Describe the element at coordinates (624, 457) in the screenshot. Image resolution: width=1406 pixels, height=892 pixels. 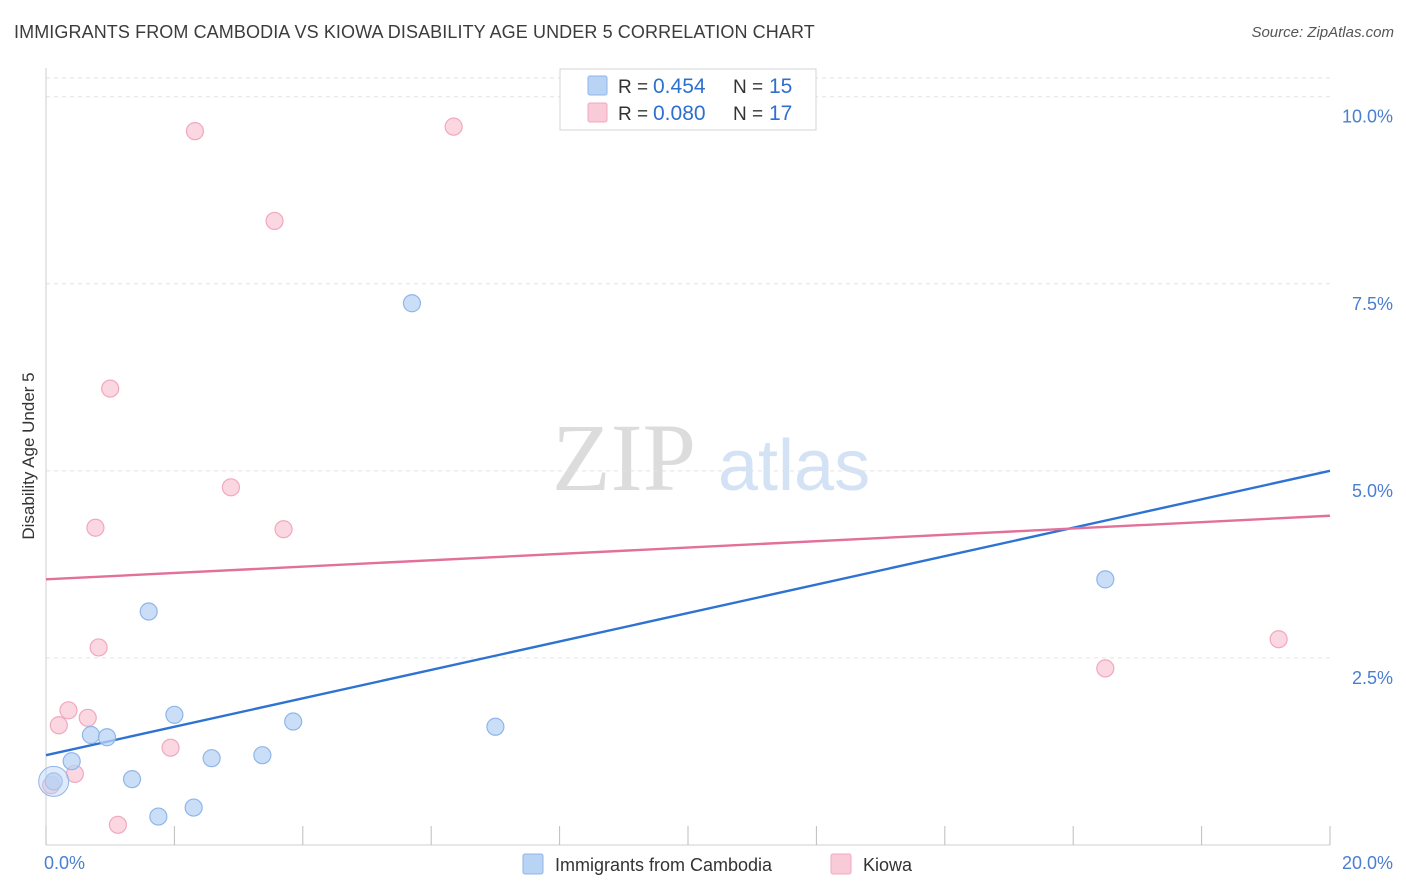
I see `watermark-zip: ZIP` at that location.